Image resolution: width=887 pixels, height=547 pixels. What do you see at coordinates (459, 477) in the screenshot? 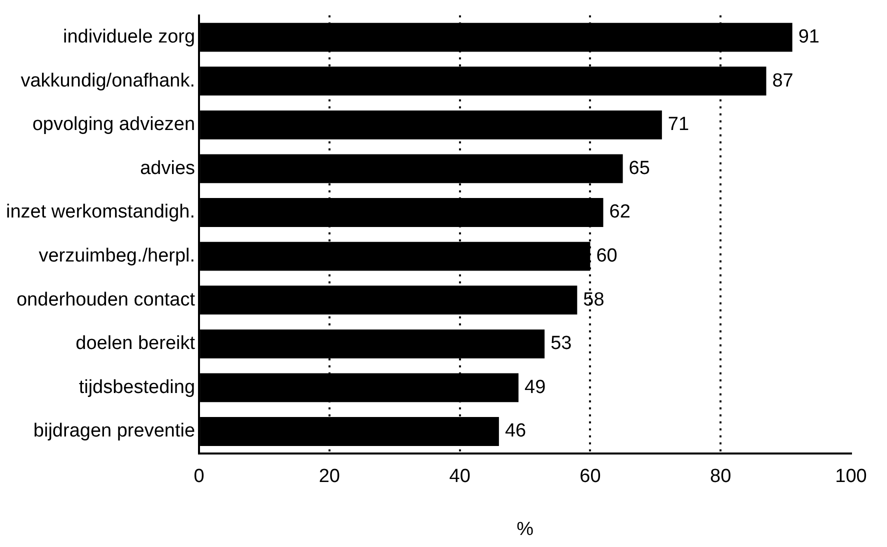
I see `x-tick-label: 40` at bounding box center [459, 477].